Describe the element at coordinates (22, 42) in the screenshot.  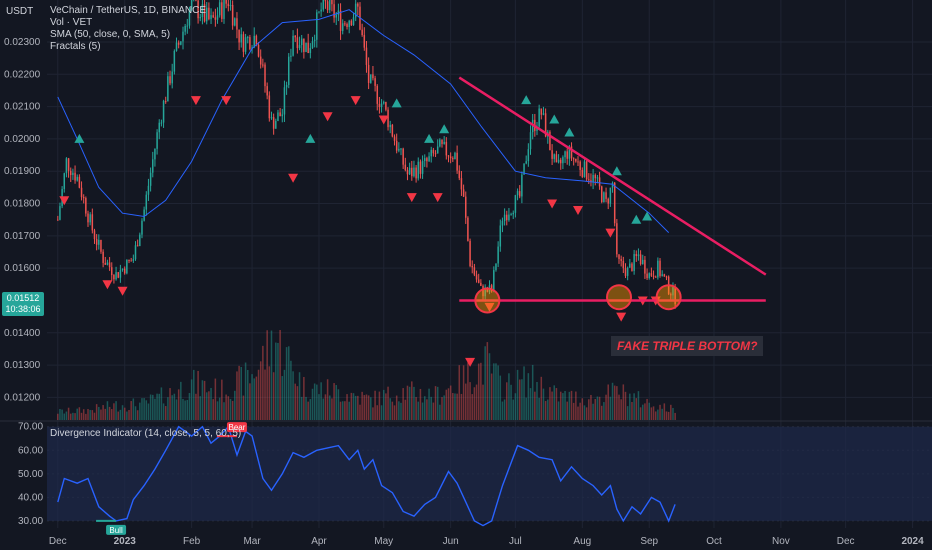
I see `price-tick-label: 0.02300` at that location.